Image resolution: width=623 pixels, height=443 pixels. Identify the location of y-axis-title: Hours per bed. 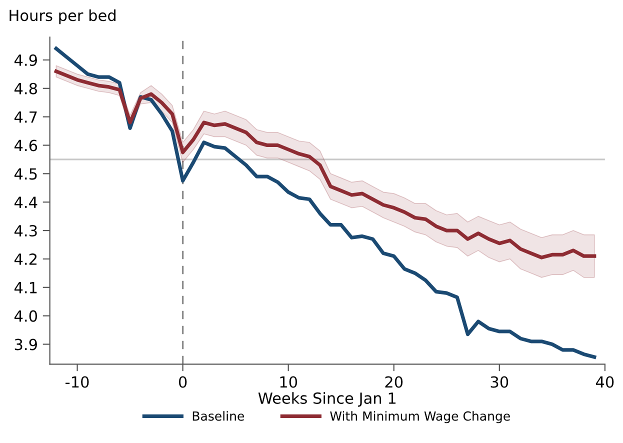
(63, 16).